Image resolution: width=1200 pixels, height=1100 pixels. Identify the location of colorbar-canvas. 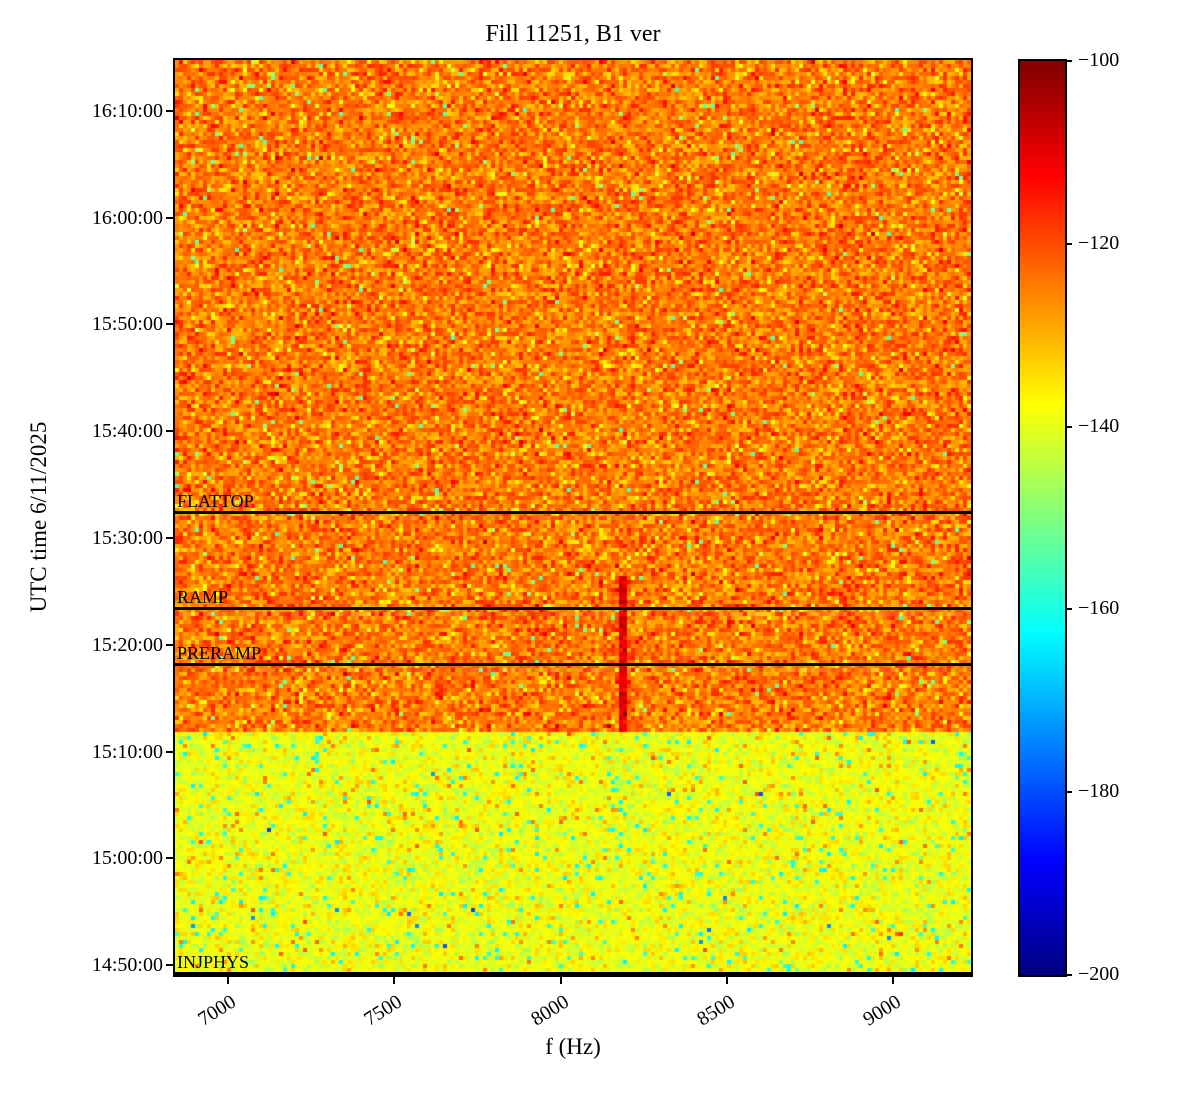
(1042, 518).